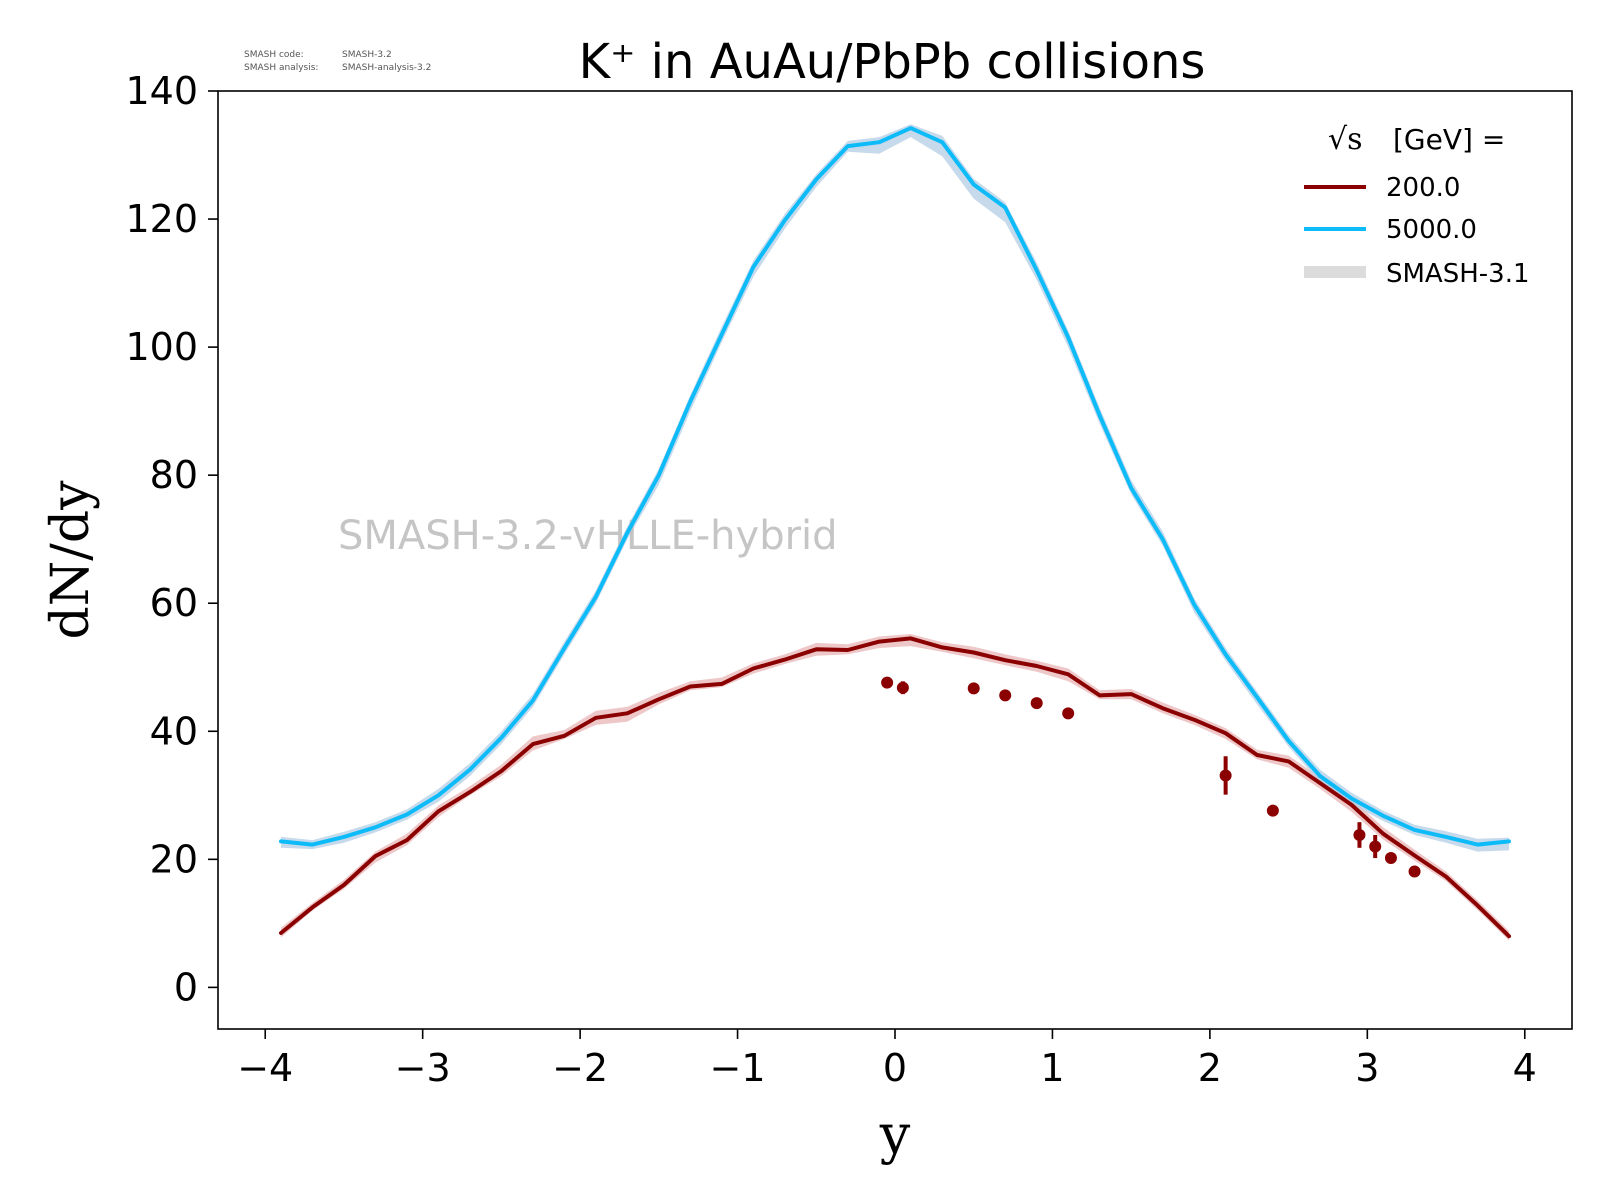 This screenshot has height=1200, width=1600. I want to click on x-tick-label: 1, so click(1052, 1068).